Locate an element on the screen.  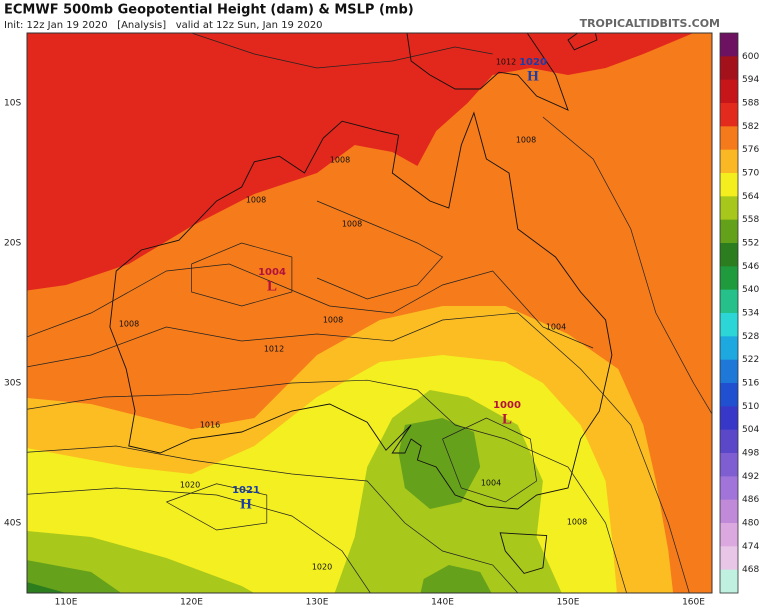
colorbar-label: 570 is located at coordinates (750, 174).